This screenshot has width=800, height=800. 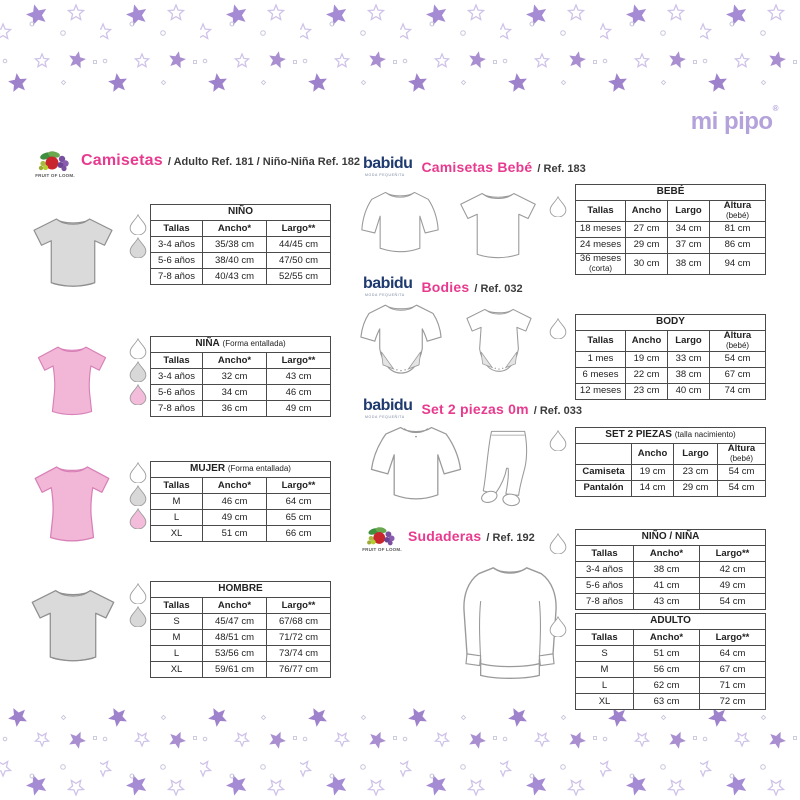 I want to click on table-title-row: SET 2 PIEZAS (talla nacimiento), so click(x=670, y=435).